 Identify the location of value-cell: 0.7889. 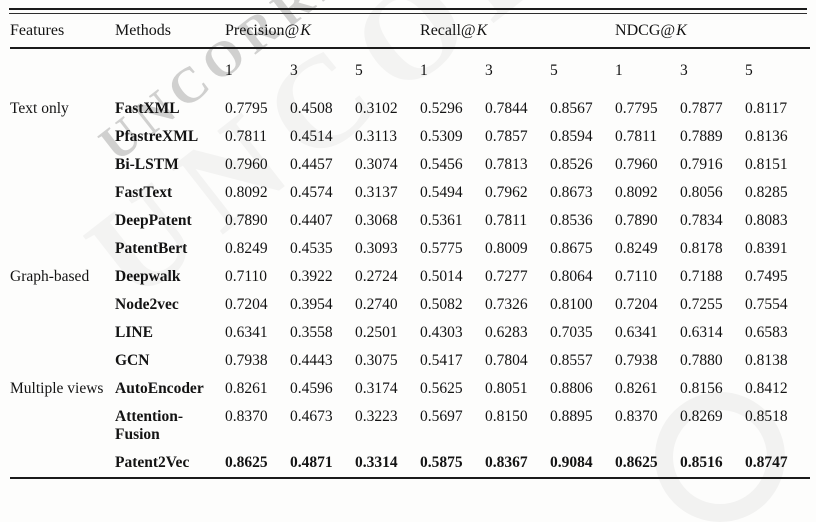
(701, 136).